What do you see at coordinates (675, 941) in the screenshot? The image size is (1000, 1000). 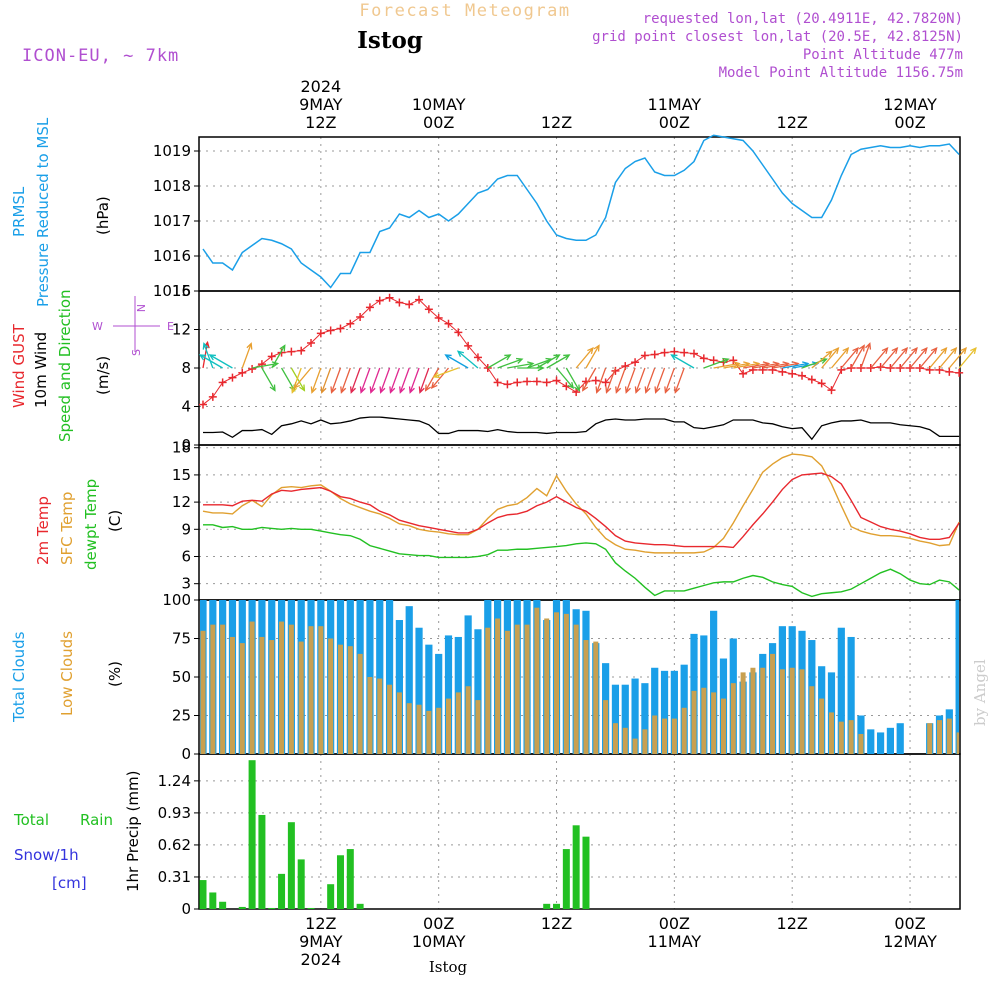 I see `bottom-time-label: 11MAY` at bounding box center [675, 941].